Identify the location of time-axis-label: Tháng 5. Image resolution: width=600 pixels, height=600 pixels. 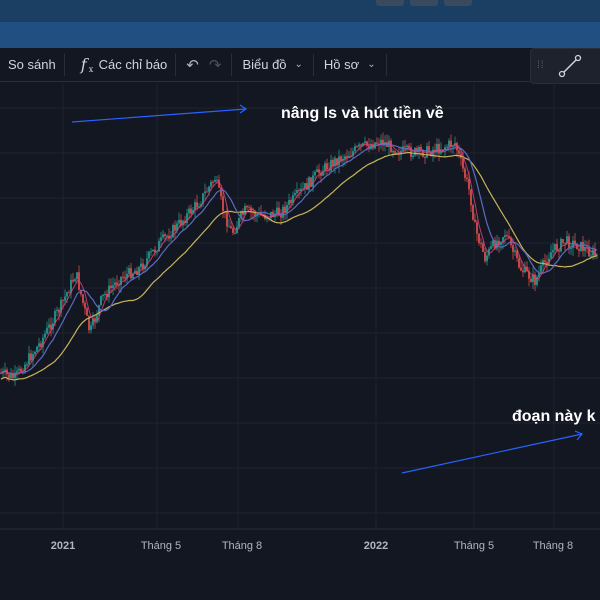
(161, 546).